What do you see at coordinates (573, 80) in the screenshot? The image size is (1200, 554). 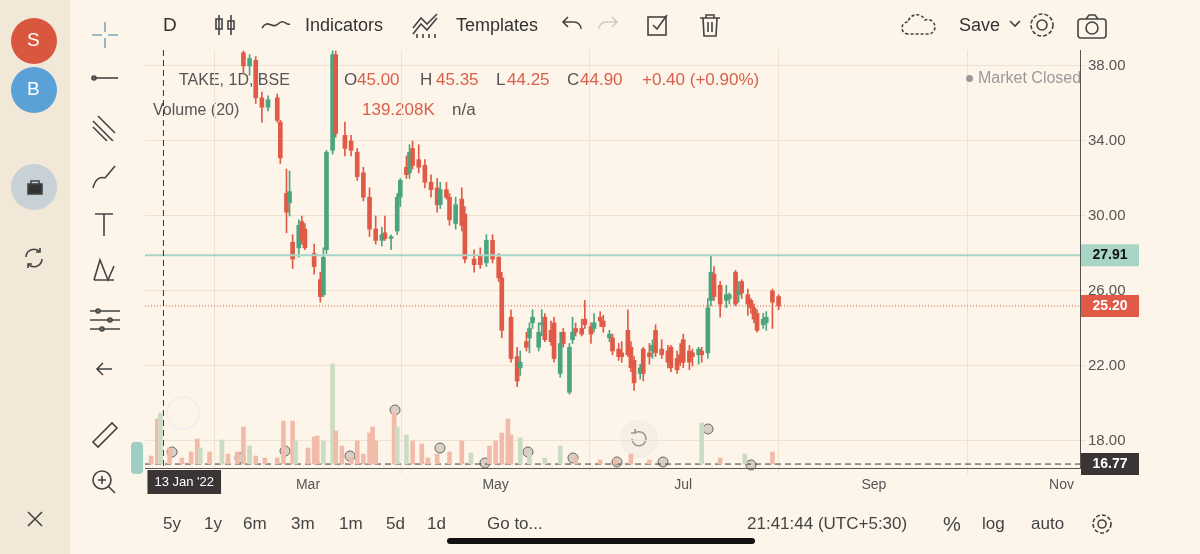 I see `annotation: C` at bounding box center [573, 80].